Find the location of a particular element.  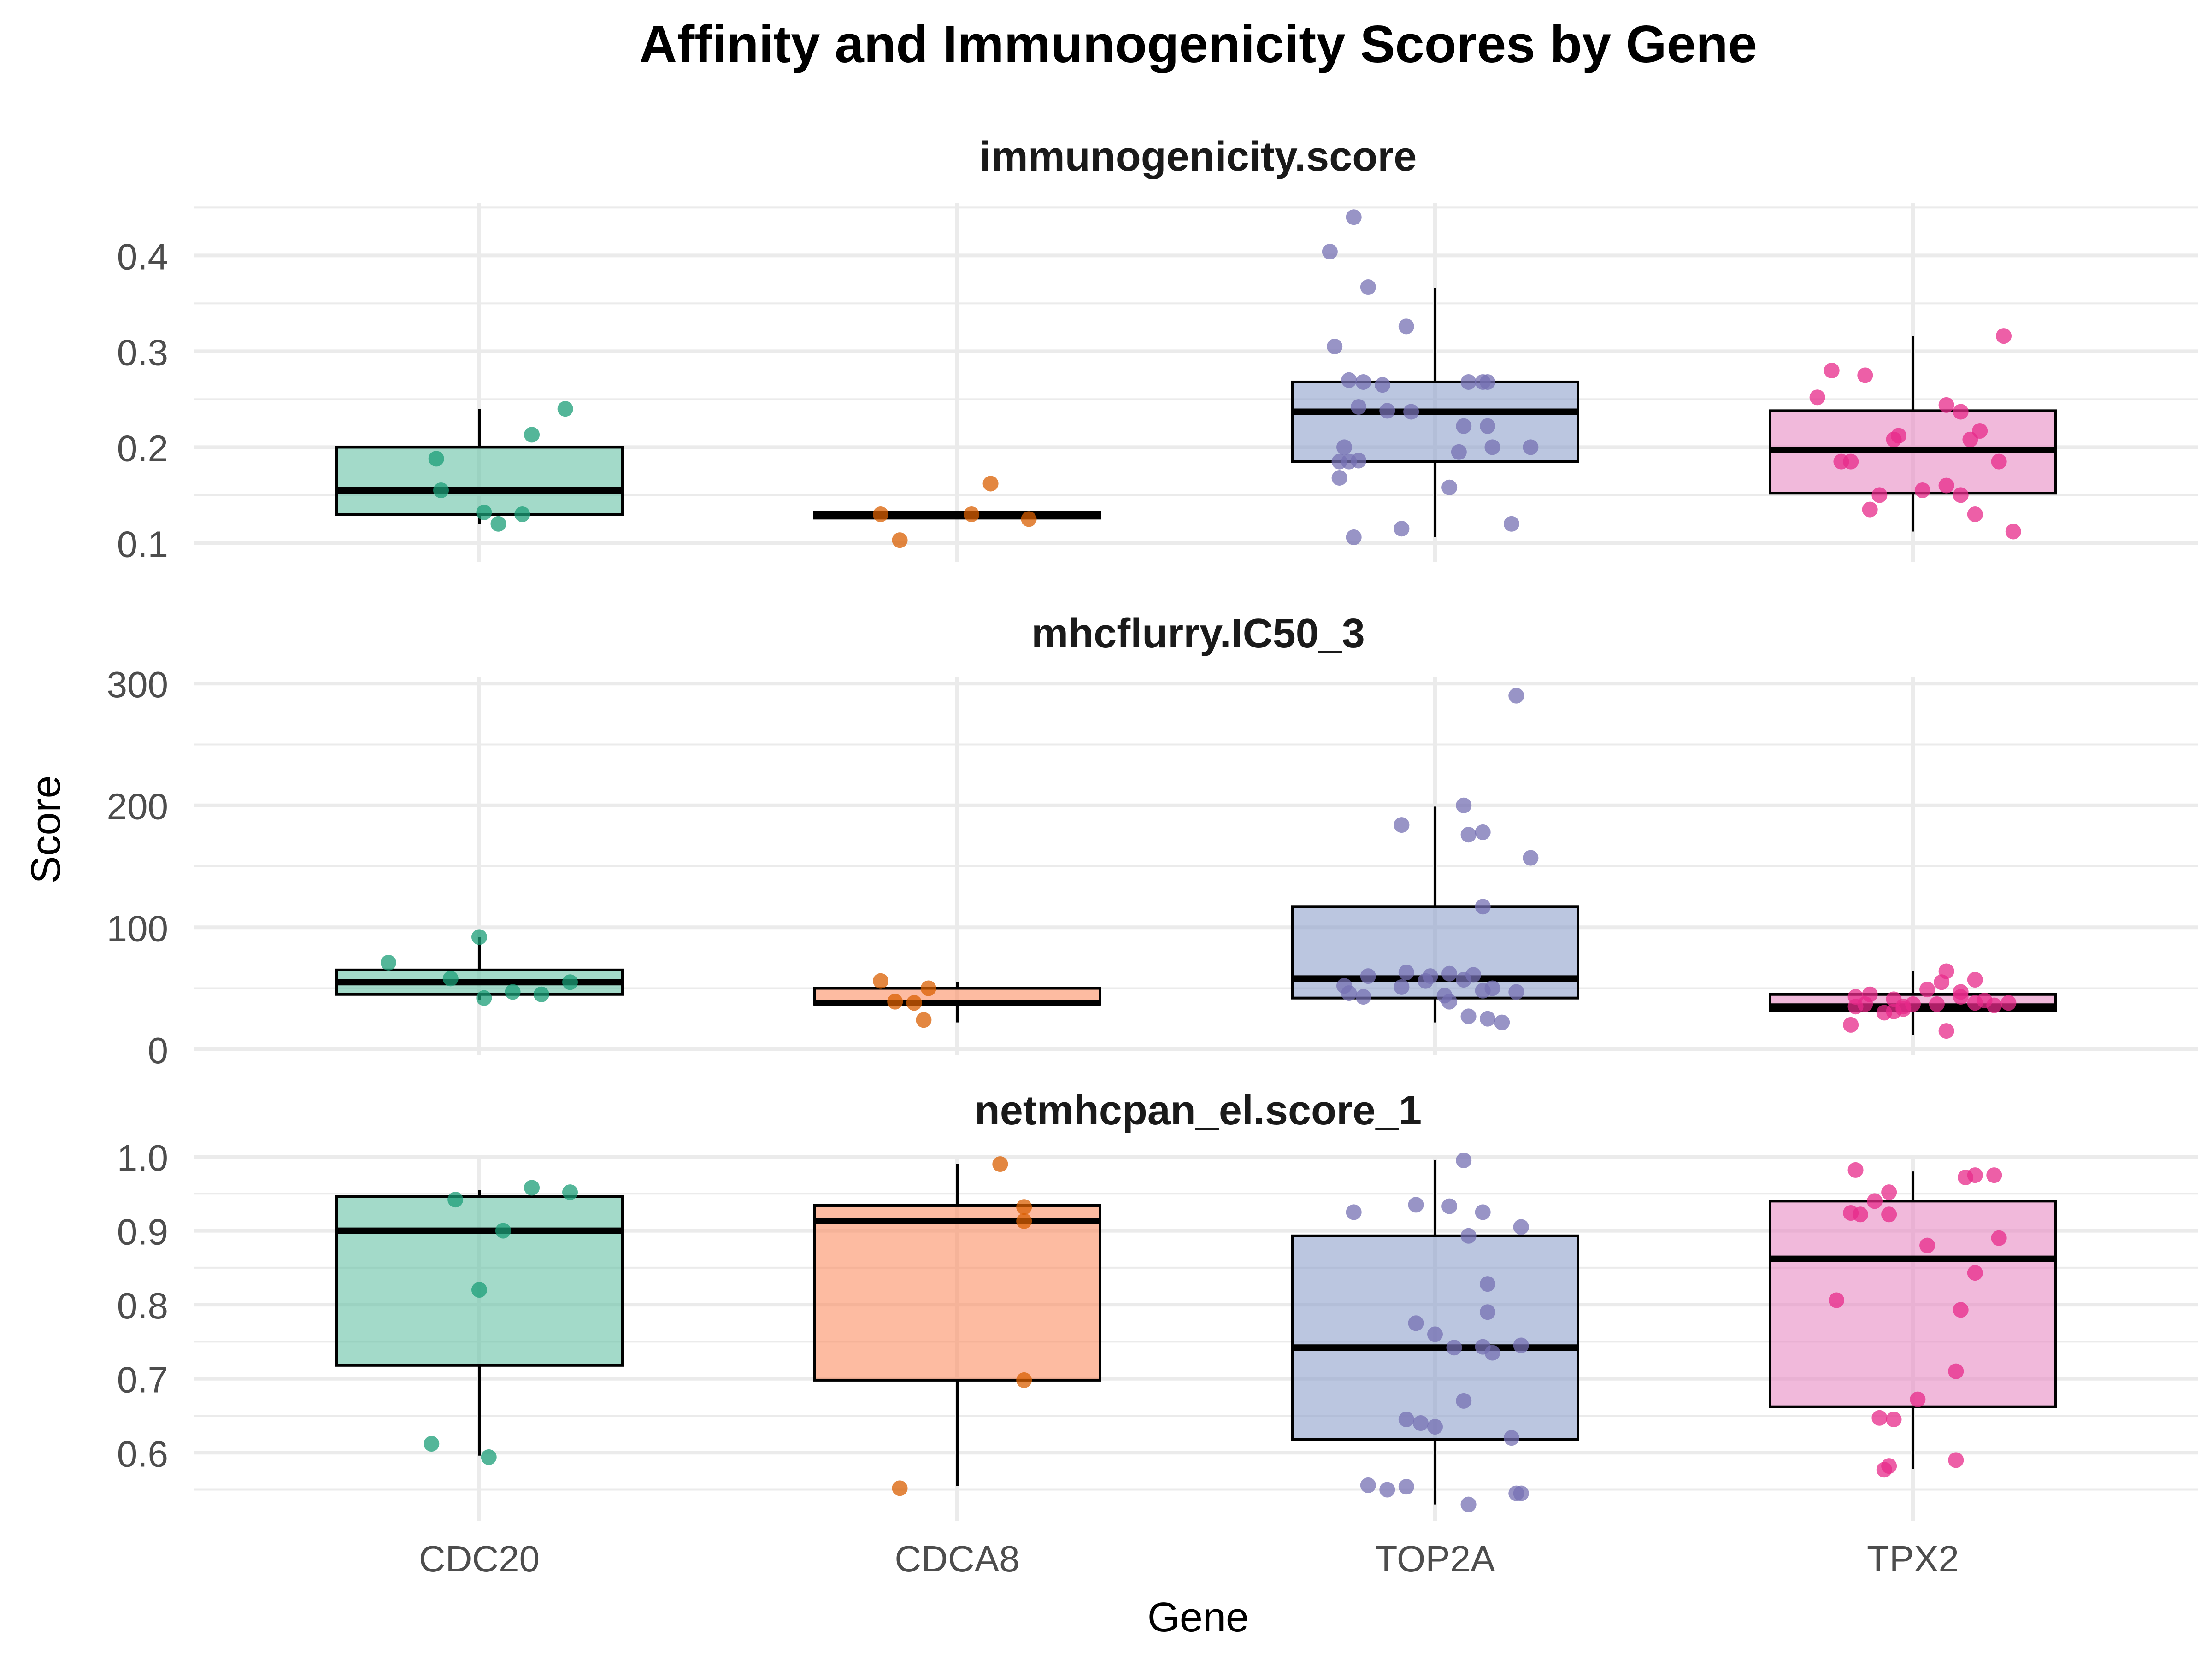

boxplot-tpx2 is located at coordinates (1913, 1001).